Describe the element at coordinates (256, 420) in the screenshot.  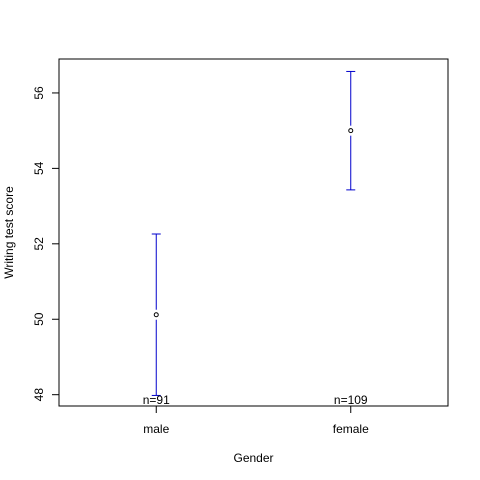
I see `x-axis: male female` at that location.